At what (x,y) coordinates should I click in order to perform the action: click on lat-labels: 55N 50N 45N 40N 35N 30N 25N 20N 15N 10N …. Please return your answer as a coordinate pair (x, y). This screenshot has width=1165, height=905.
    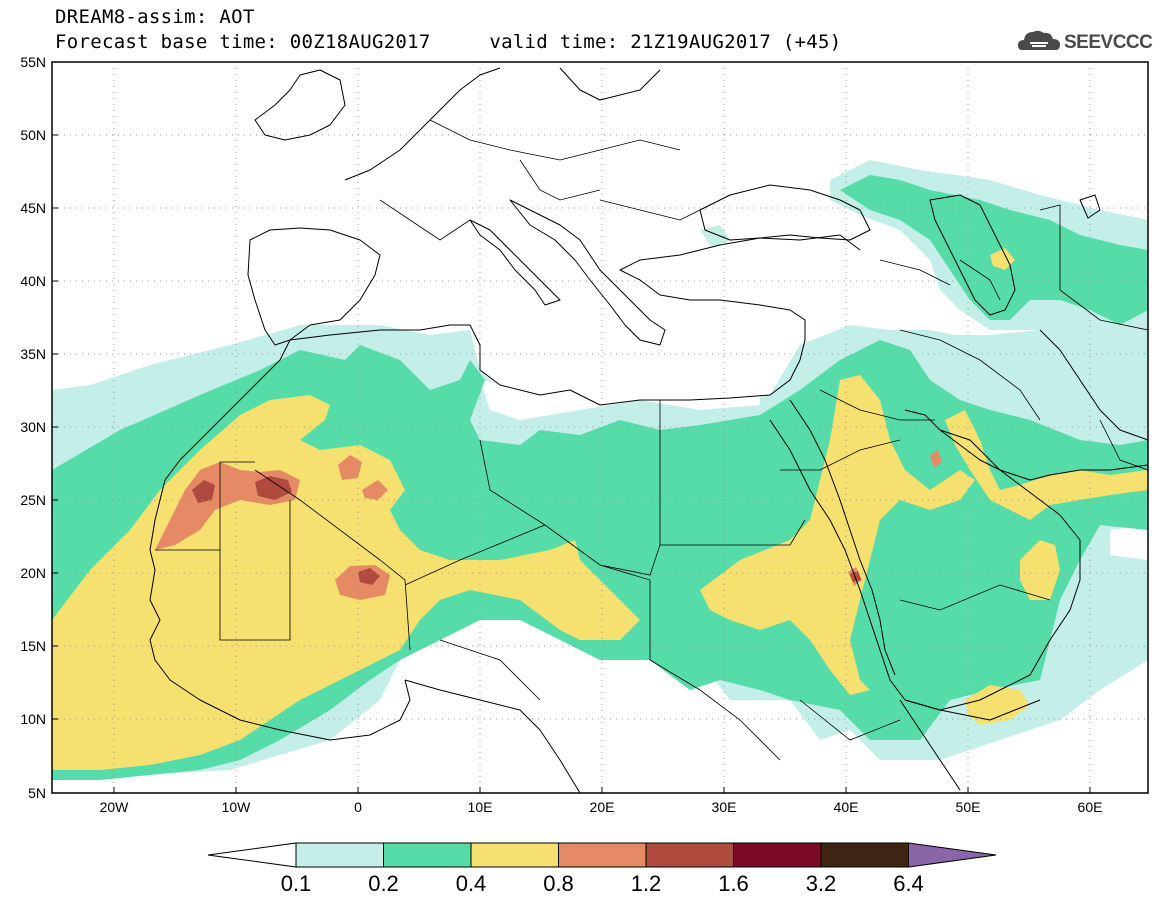
    Looking at the image, I should click on (33, 427).